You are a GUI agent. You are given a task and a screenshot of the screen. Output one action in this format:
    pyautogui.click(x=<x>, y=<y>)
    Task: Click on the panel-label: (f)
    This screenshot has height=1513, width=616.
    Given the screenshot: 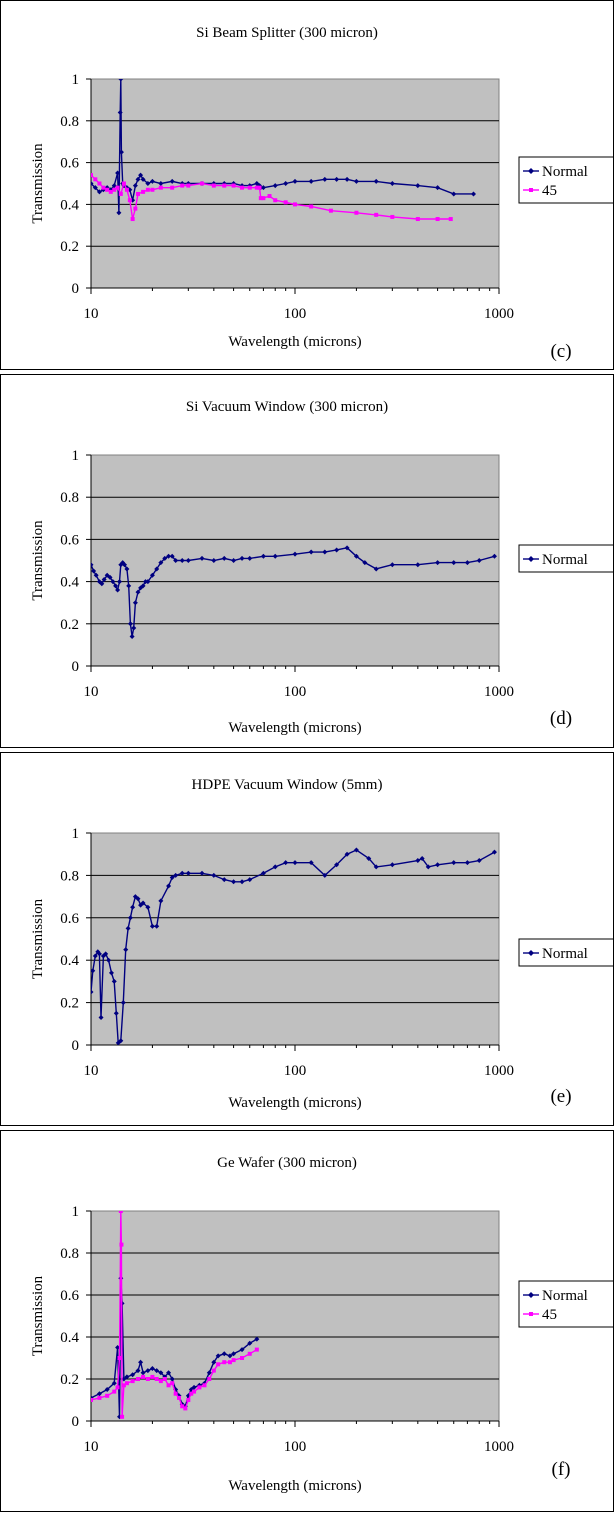 What is the action you would take?
    pyautogui.click(x=561, y=1469)
    